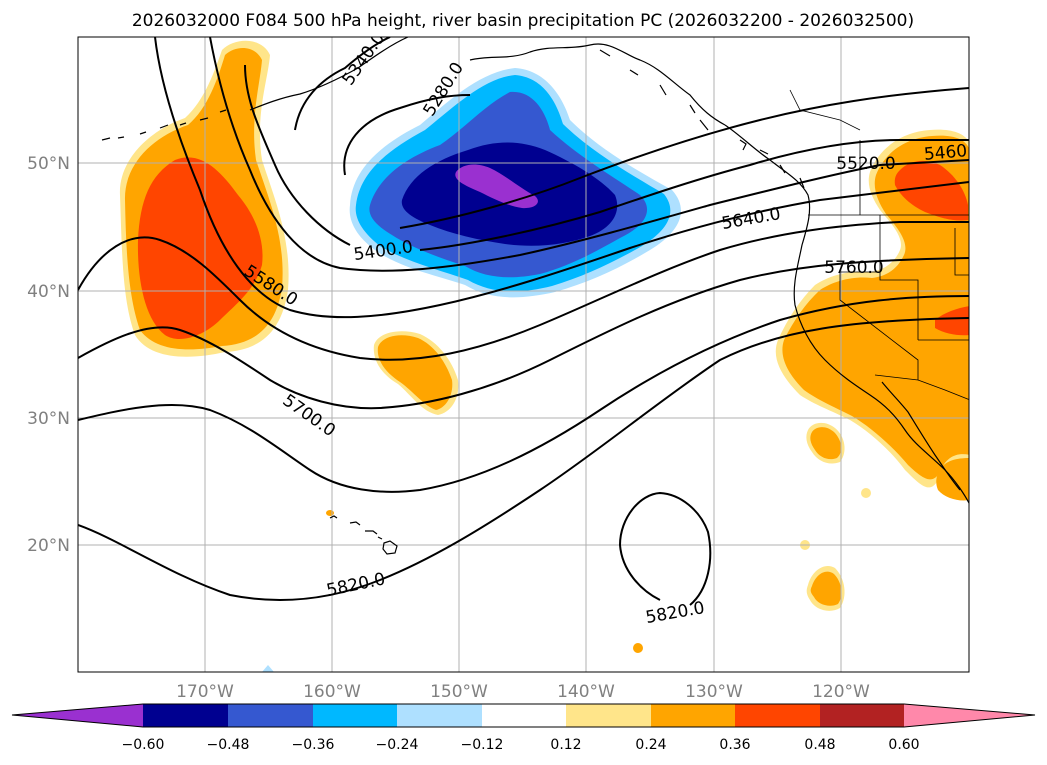 The height and width of the screenshot is (765, 1047). What do you see at coordinates (931, 190) in the screenshot?
I see `precip-east-red-north` at bounding box center [931, 190].